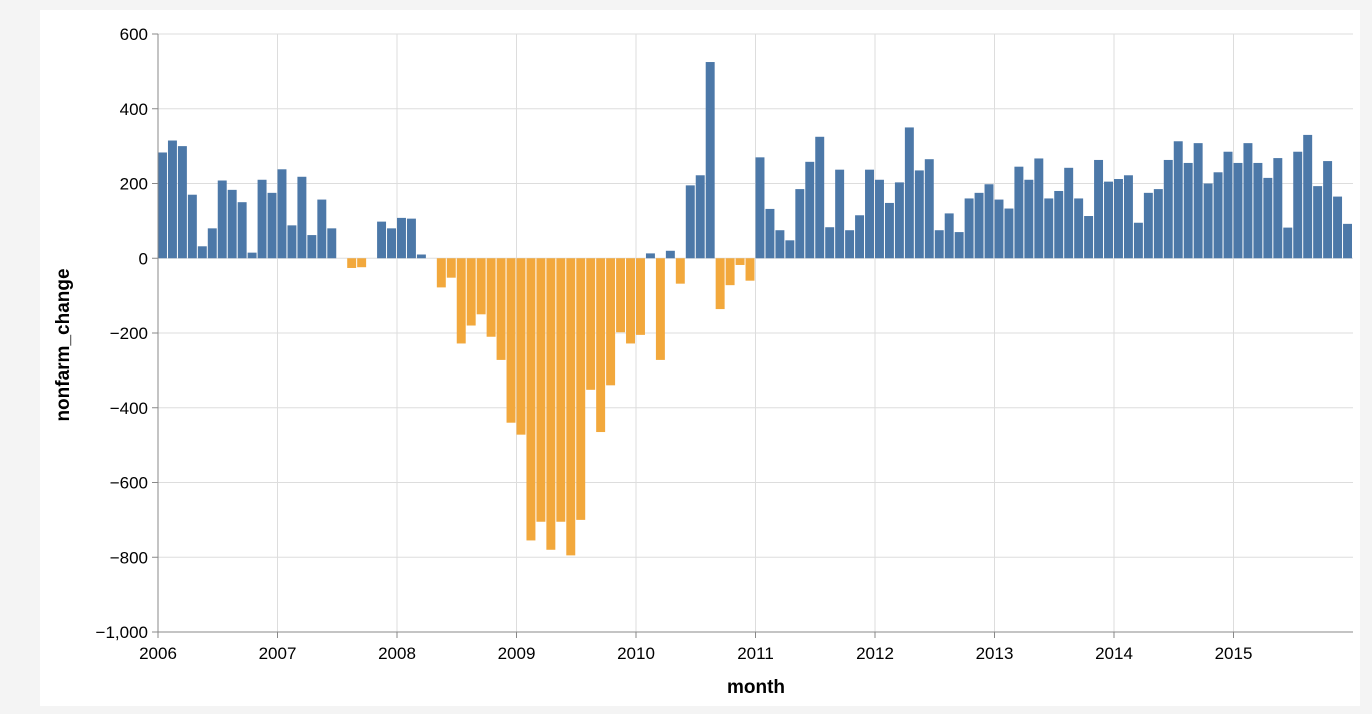 This screenshot has height=714, width=1372. What do you see at coordinates (995, 653) in the screenshot?
I see `x-tick-label: 2013` at bounding box center [995, 653].